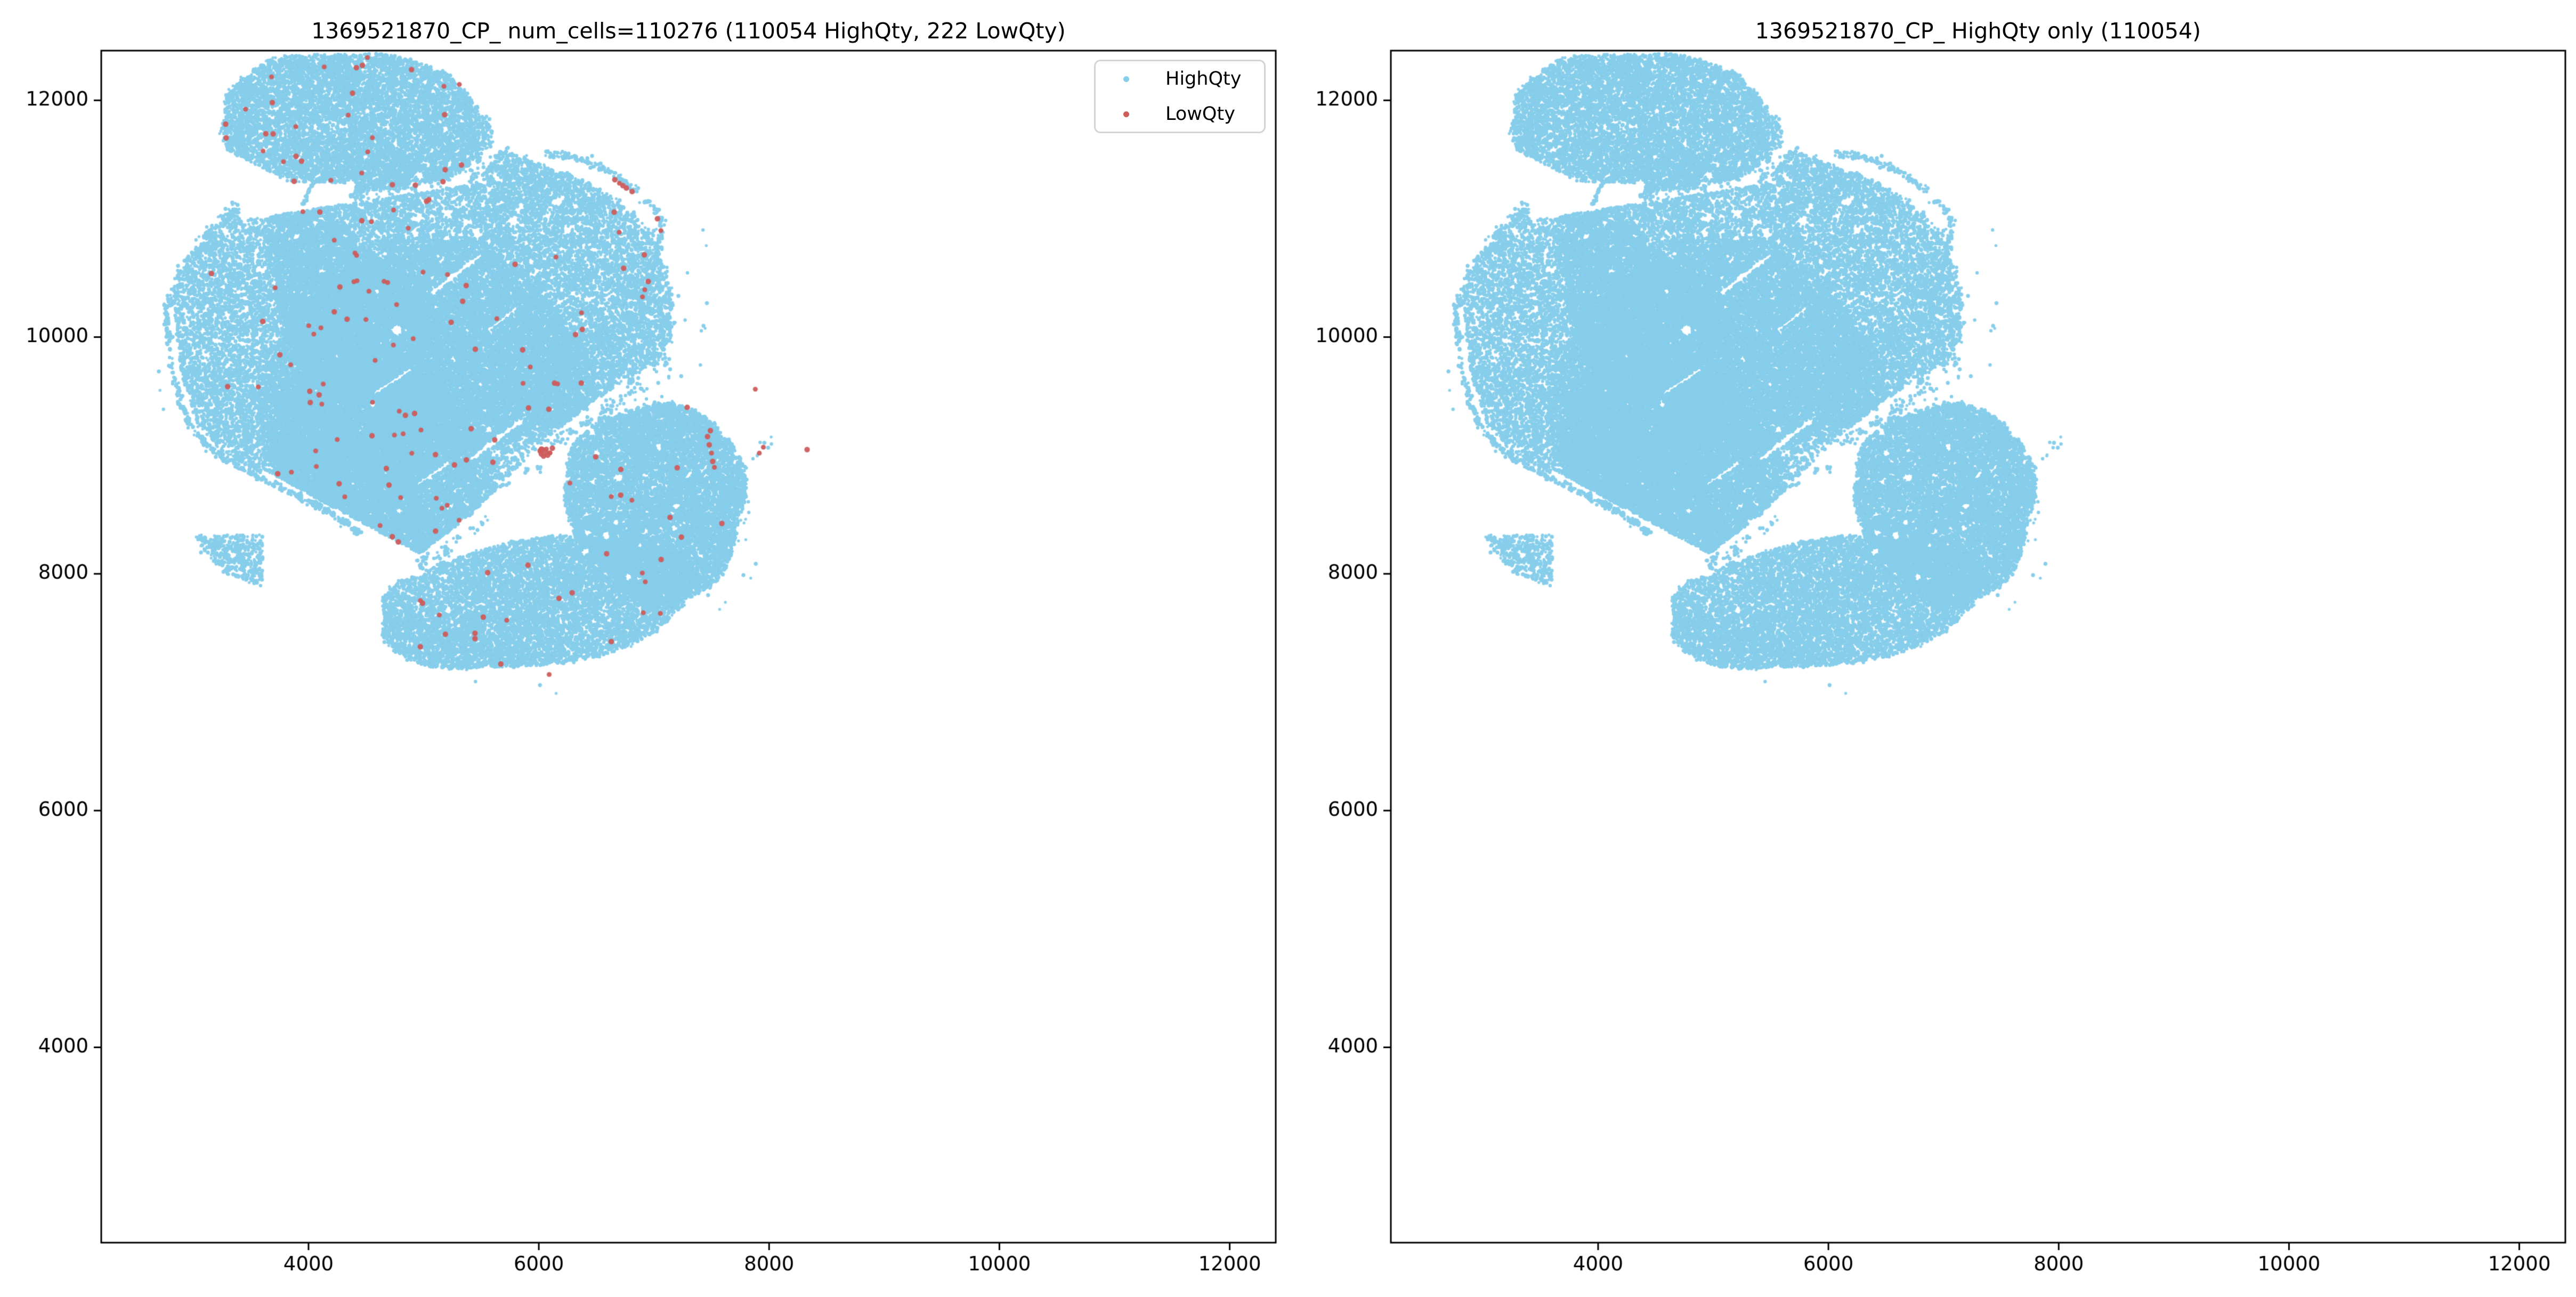 Image resolution: width=2576 pixels, height=1297 pixels. I want to click on legend-label-highqty: HighQty, so click(1203, 79).